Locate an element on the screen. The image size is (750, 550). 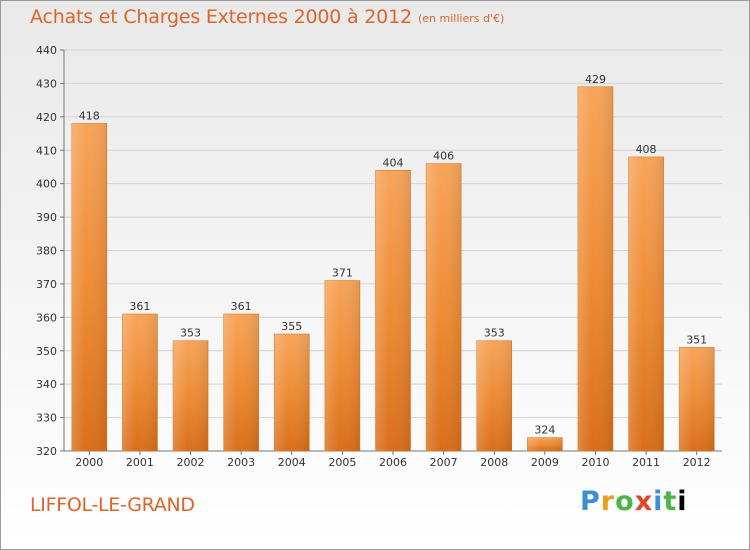
y-tick-label: 380 is located at coordinates (46, 251).